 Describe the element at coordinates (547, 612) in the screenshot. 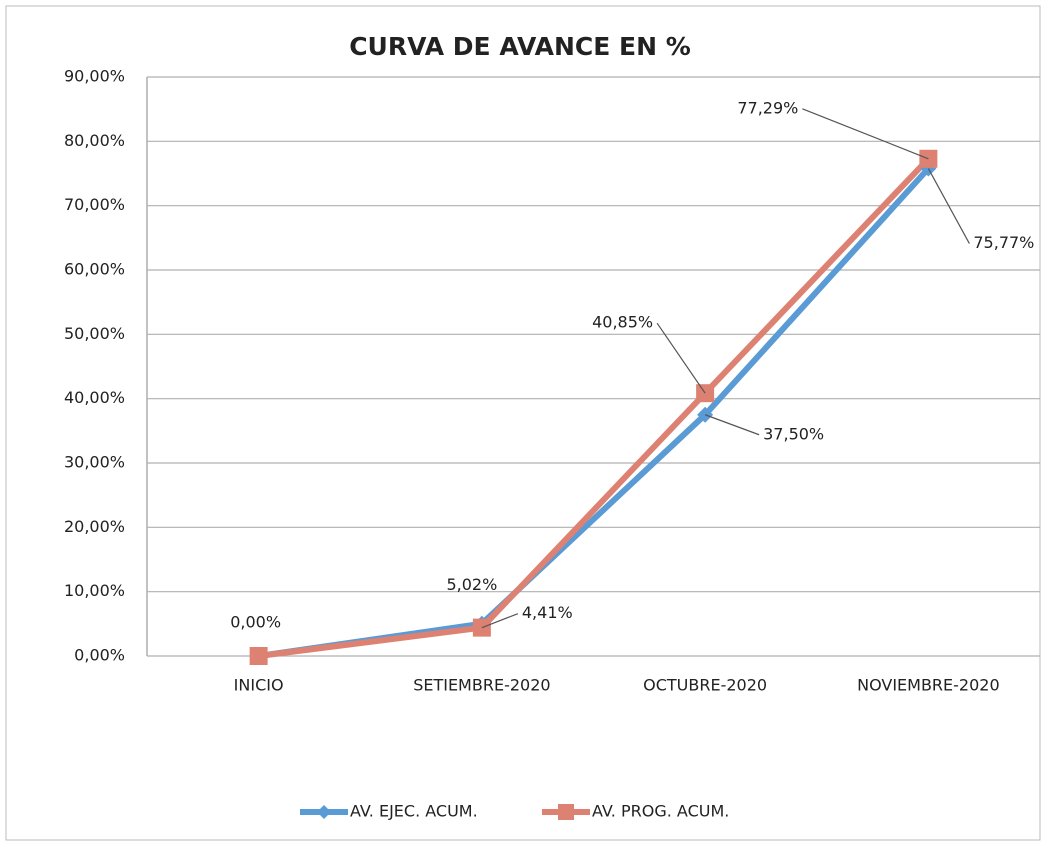

I see `data-label: 4,41%` at that location.